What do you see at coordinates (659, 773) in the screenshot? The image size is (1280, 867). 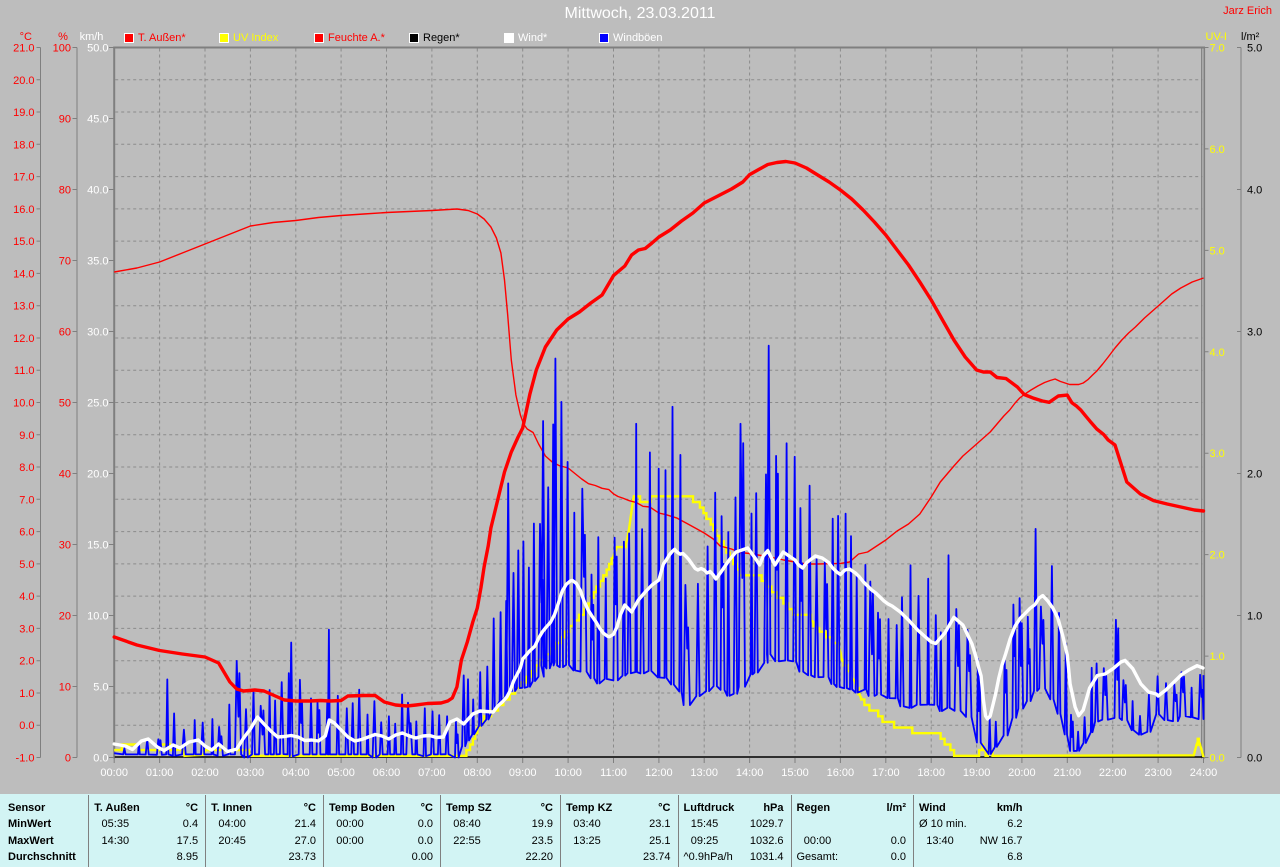 I see `svg-text: 12:00` at bounding box center [659, 773].